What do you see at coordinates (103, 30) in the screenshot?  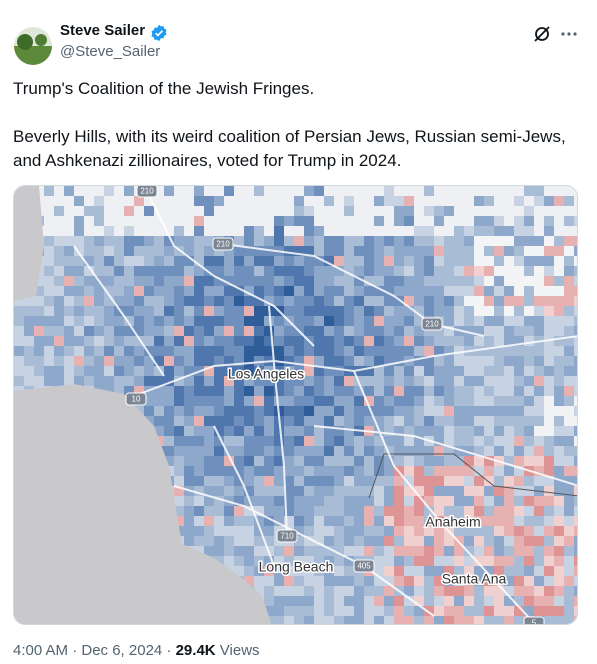 I see `author-name: Steve Sailer` at bounding box center [103, 30].